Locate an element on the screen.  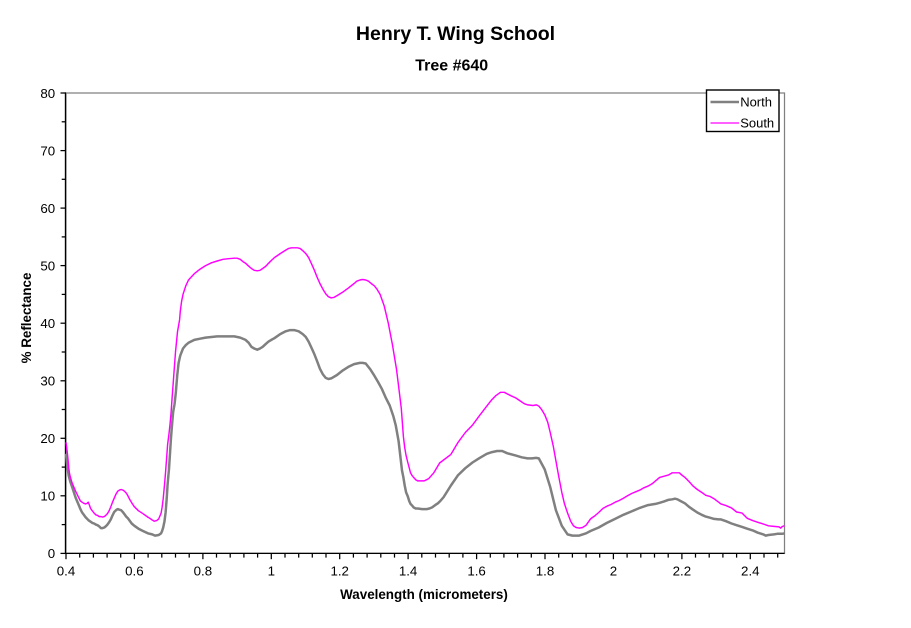
svg-text: 1 is located at coordinates (271, 571).